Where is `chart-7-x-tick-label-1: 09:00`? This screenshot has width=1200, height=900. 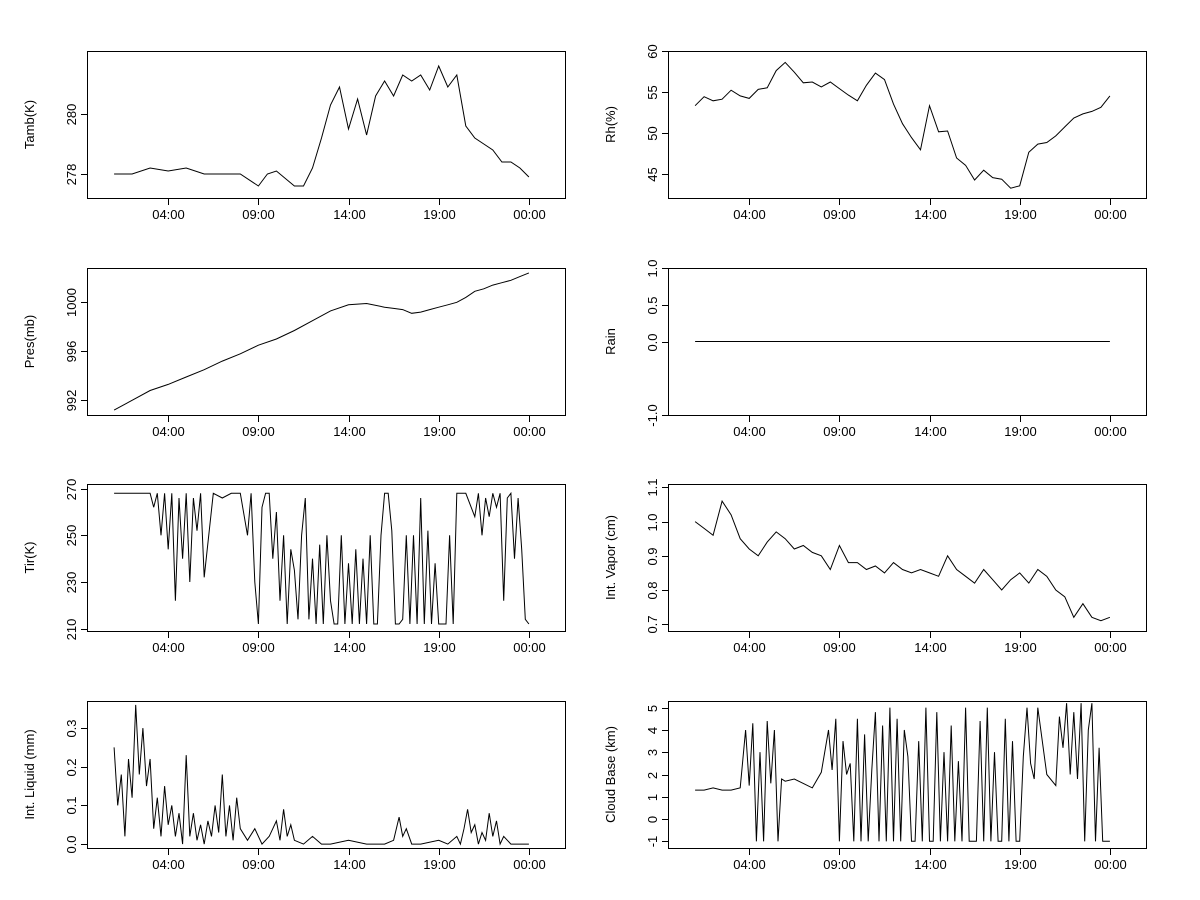 chart-7-x-tick-label-1: 09:00 is located at coordinates (839, 864).